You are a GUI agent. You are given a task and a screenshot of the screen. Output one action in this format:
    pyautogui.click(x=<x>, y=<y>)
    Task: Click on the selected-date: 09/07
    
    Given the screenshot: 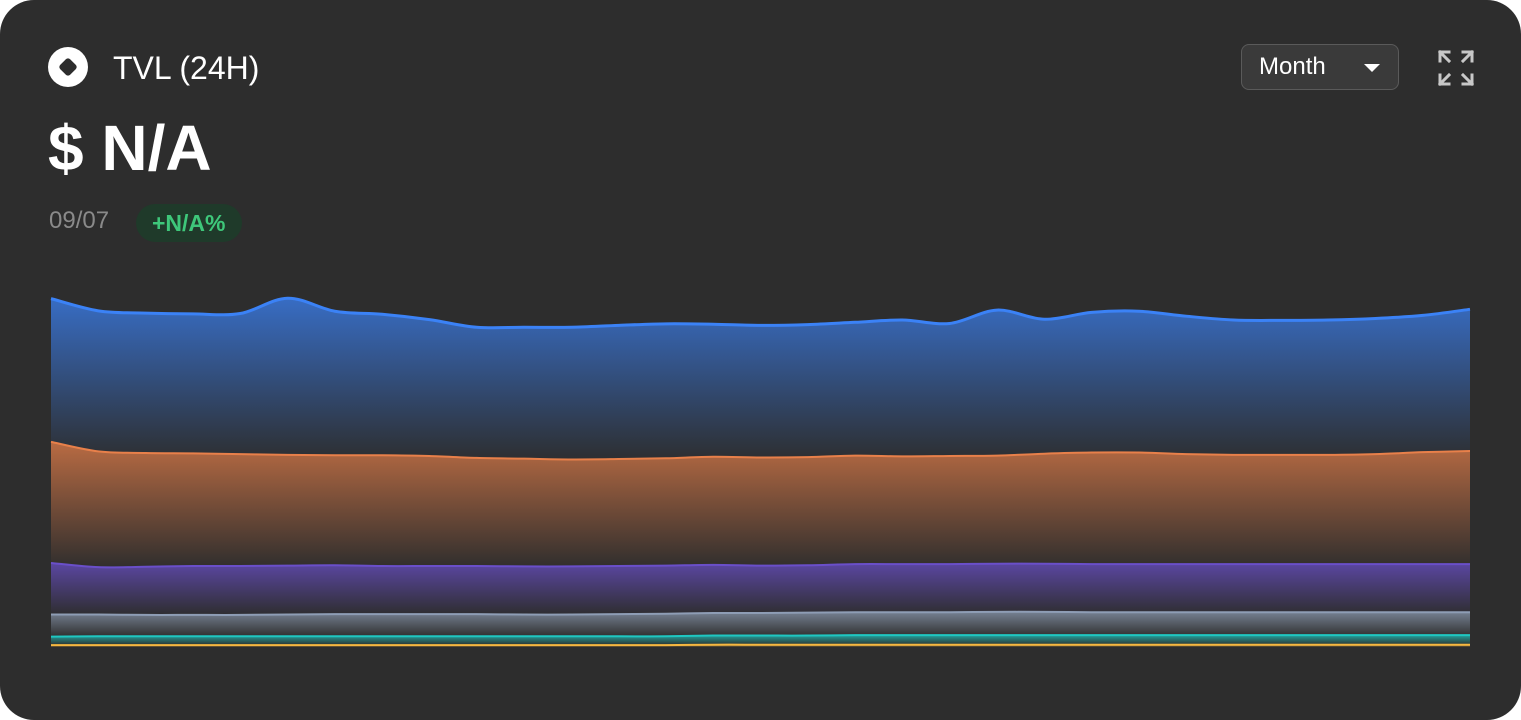 What is the action you would take?
    pyautogui.click(x=79, y=220)
    